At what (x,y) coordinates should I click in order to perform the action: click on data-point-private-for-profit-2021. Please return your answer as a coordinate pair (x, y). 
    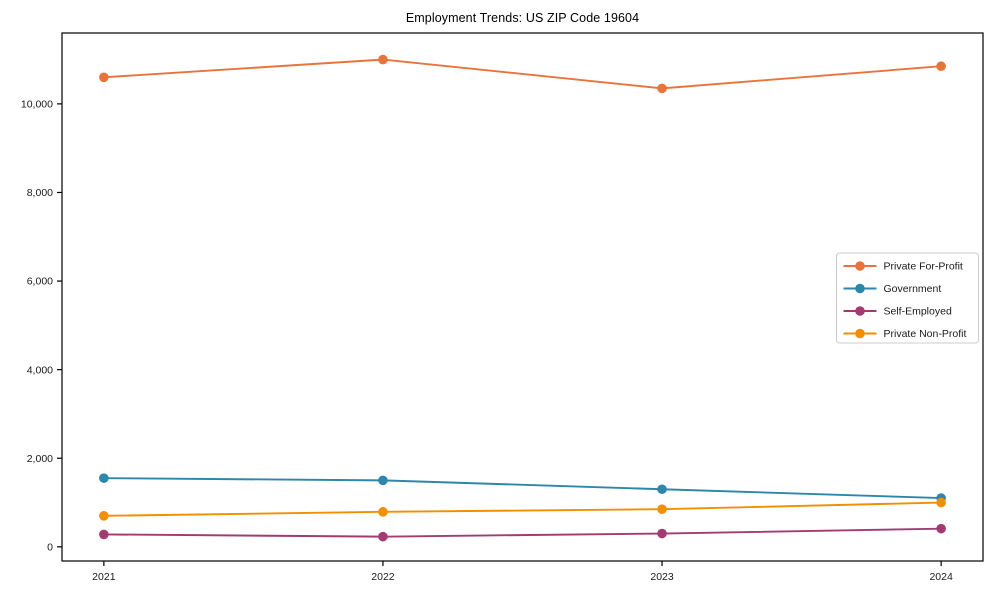
    Looking at the image, I should click on (104, 77).